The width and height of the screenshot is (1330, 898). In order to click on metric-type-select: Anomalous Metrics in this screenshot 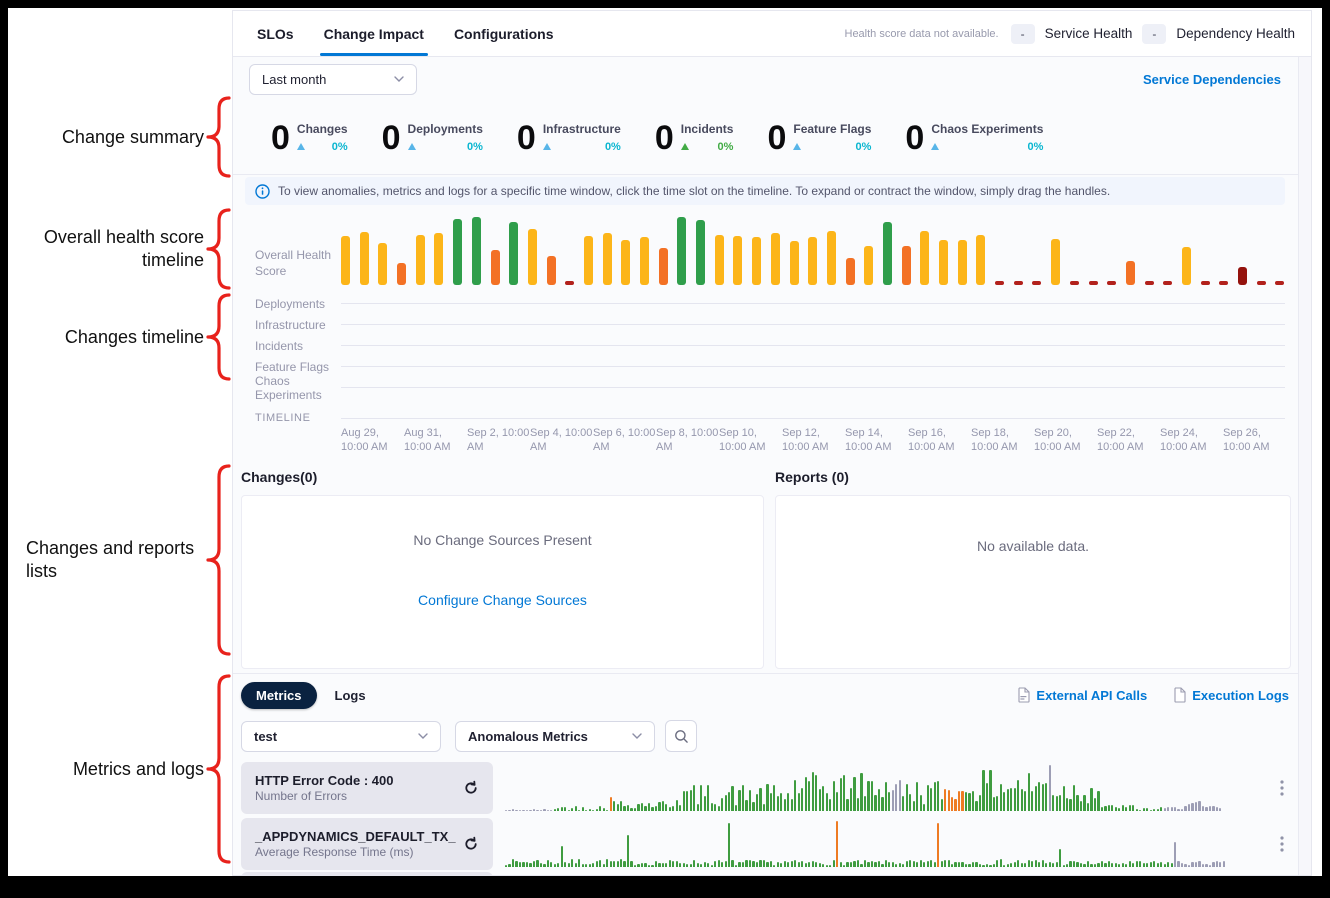, I will do `click(555, 736)`.